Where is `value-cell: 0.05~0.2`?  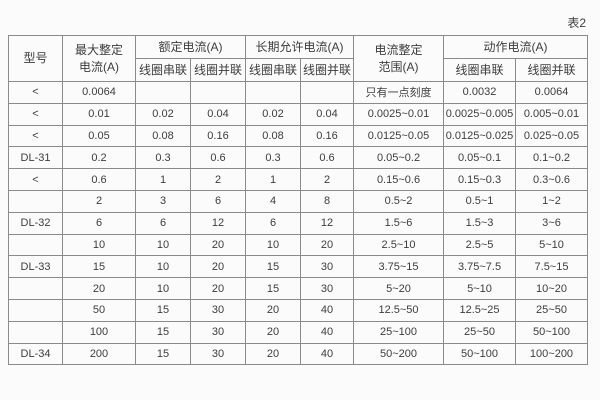 value-cell: 0.05~0.2 is located at coordinates (398, 158).